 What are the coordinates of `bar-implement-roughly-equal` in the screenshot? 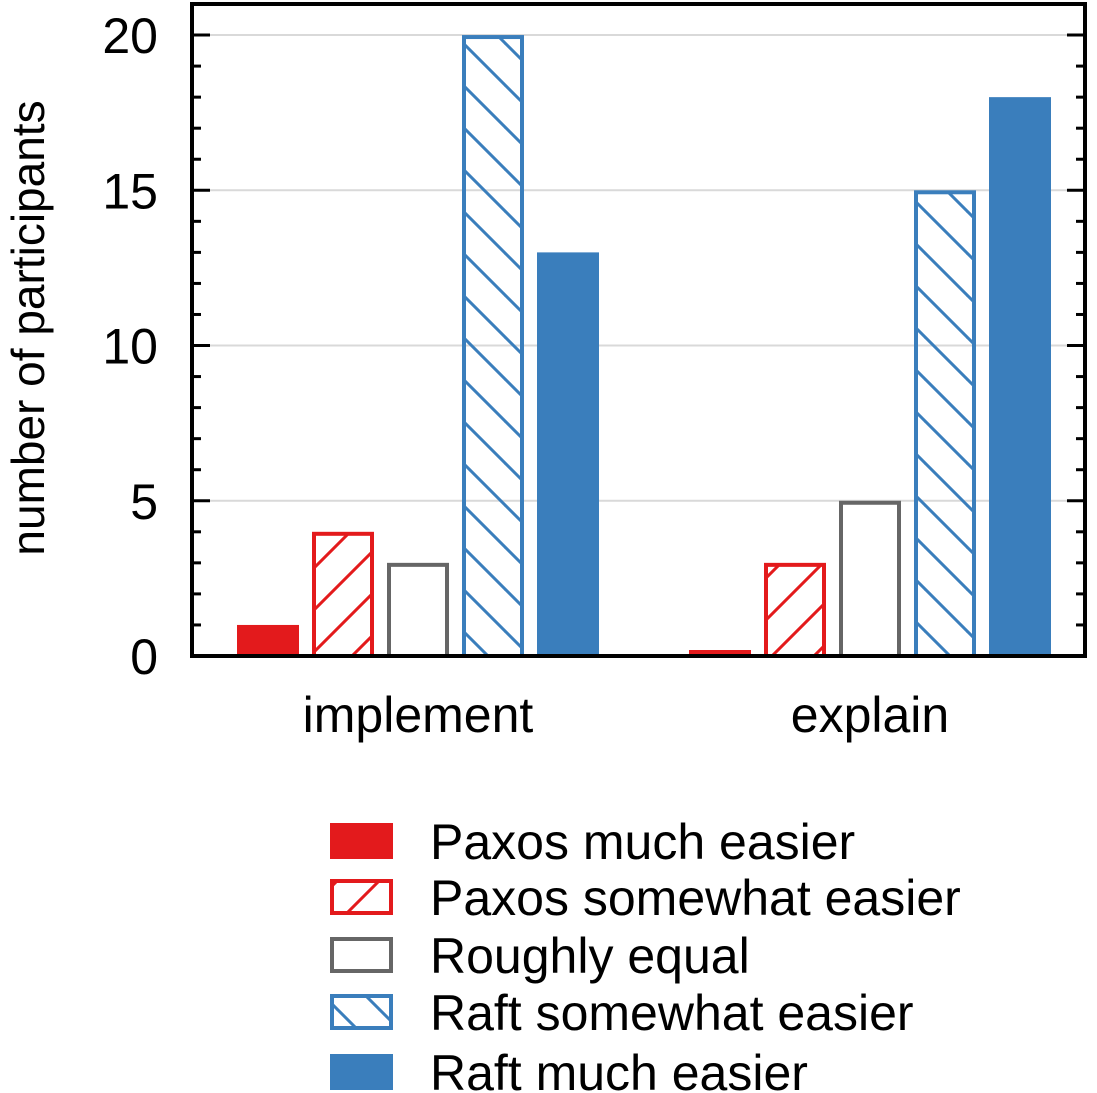 It's located at (418, 610).